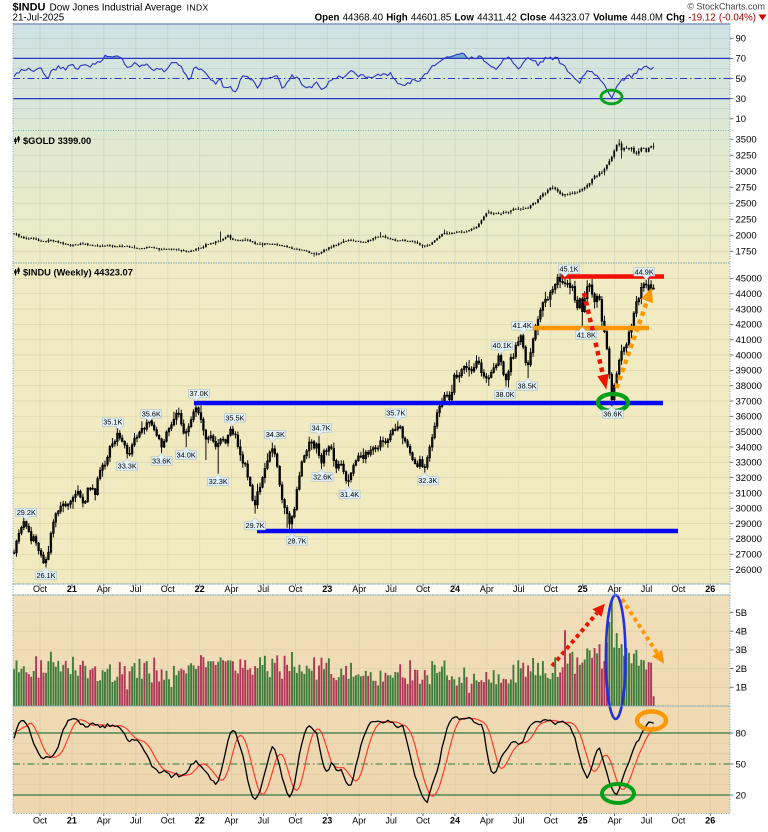 The width and height of the screenshot is (768, 832). What do you see at coordinates (112, 422) in the screenshot?
I see `svg-text: 35.1K` at bounding box center [112, 422].